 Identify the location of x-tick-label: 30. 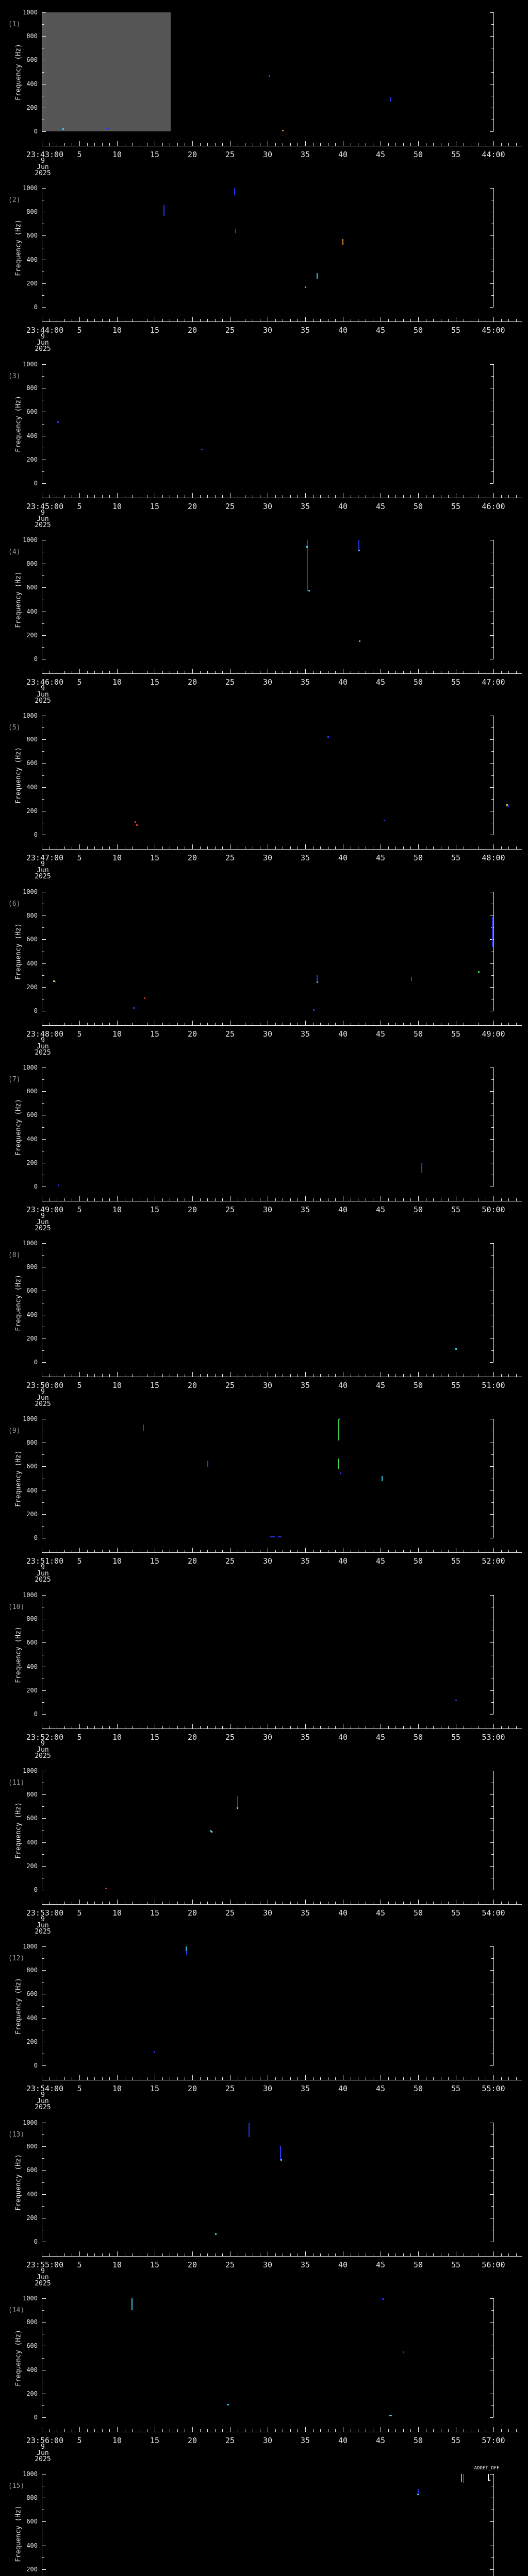
(267, 2264).